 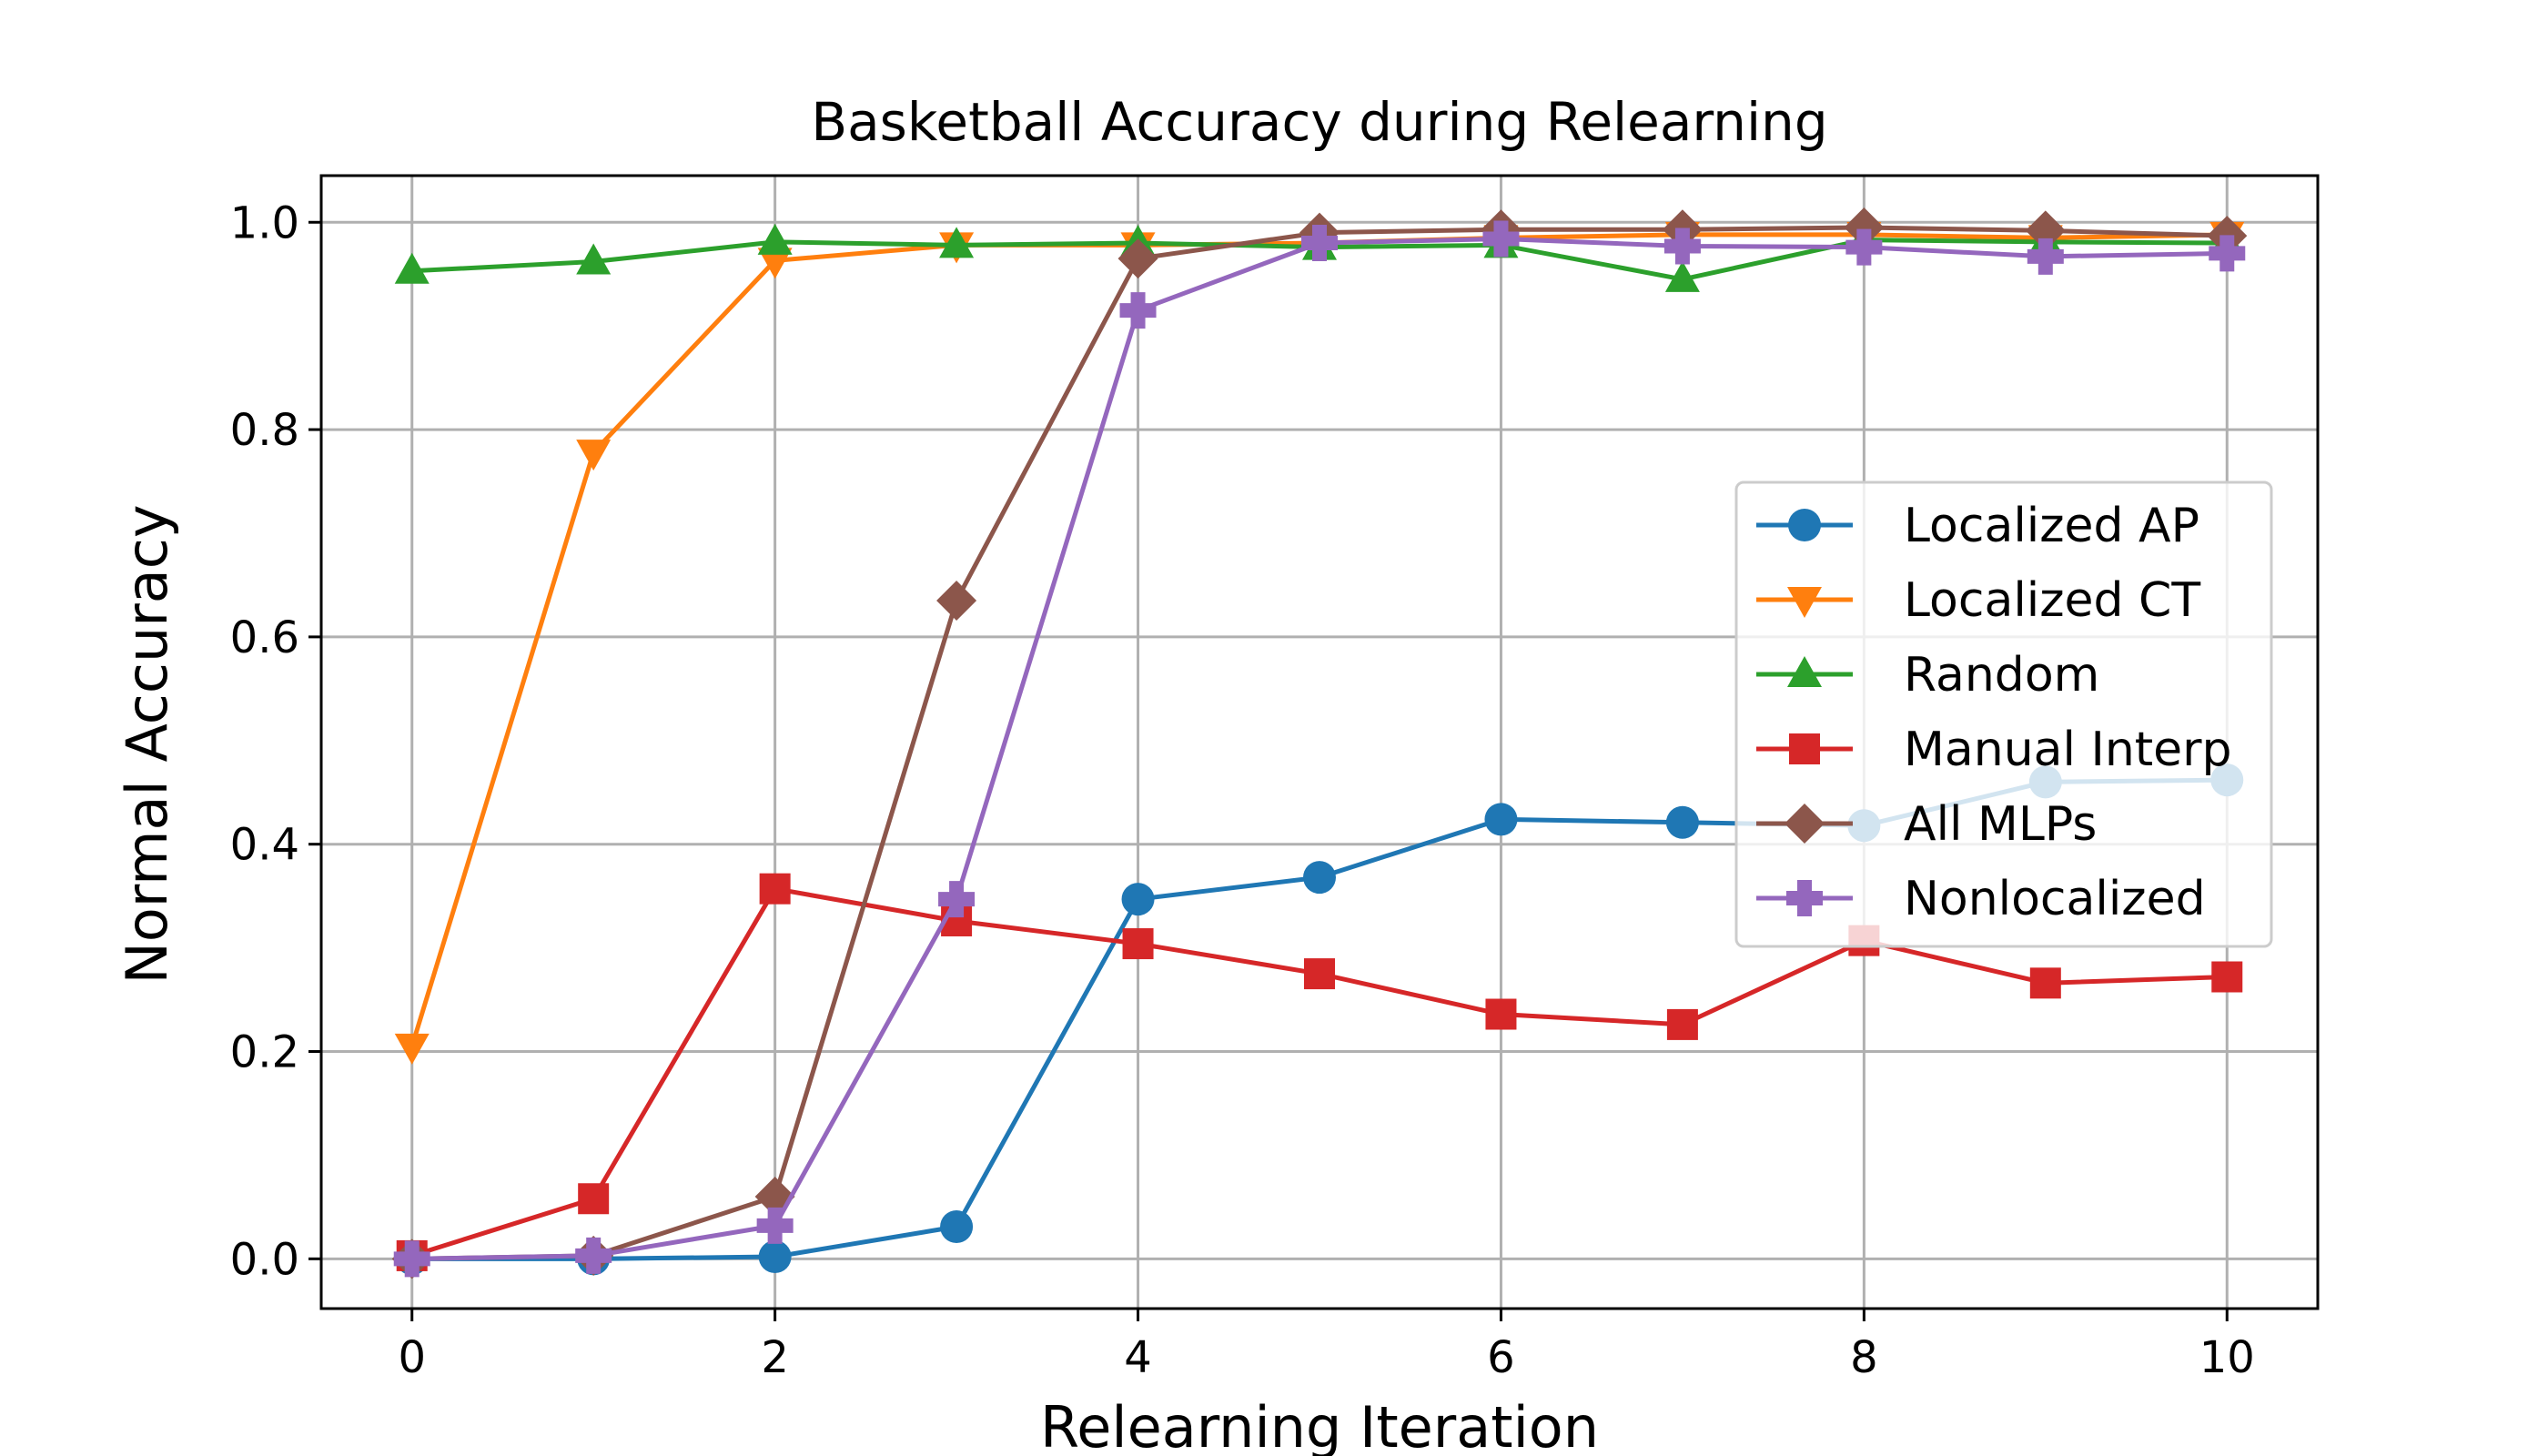 I want to click on x-tick-label: 4, so click(x=1138, y=1358).